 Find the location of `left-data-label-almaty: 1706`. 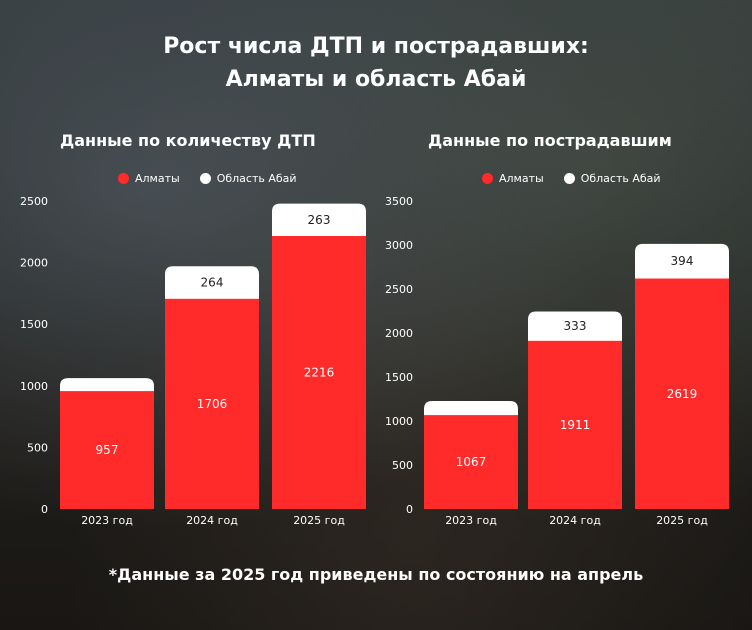

left-data-label-almaty: 1706 is located at coordinates (212, 404).